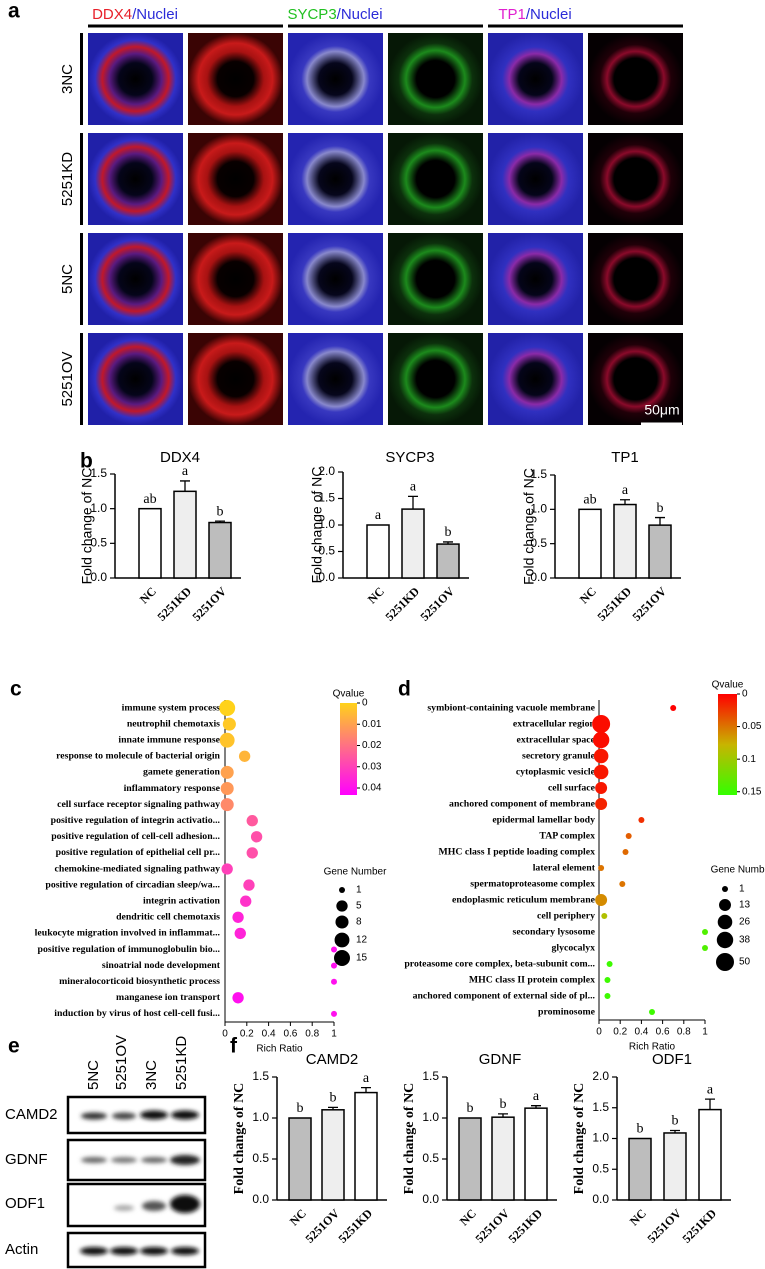  What do you see at coordinates (139, 981) in the screenshot?
I see `term-label: mineralocorticoid biosynthetic process` at bounding box center [139, 981].